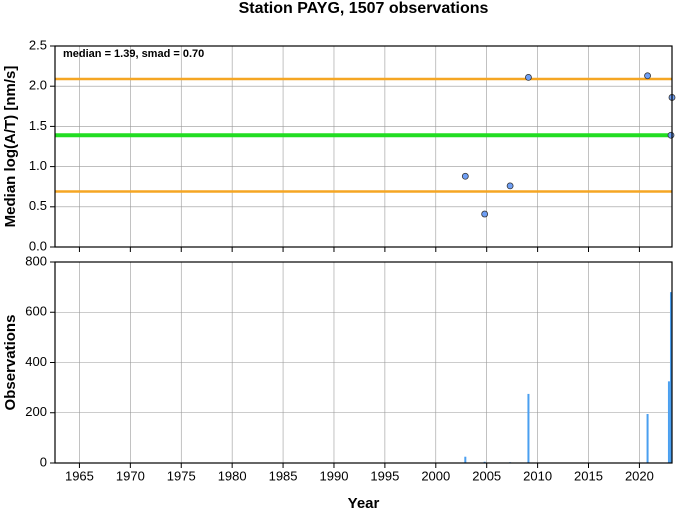  What do you see at coordinates (588, 475) in the screenshot?
I see `x-tick-label: 2015` at bounding box center [588, 475].